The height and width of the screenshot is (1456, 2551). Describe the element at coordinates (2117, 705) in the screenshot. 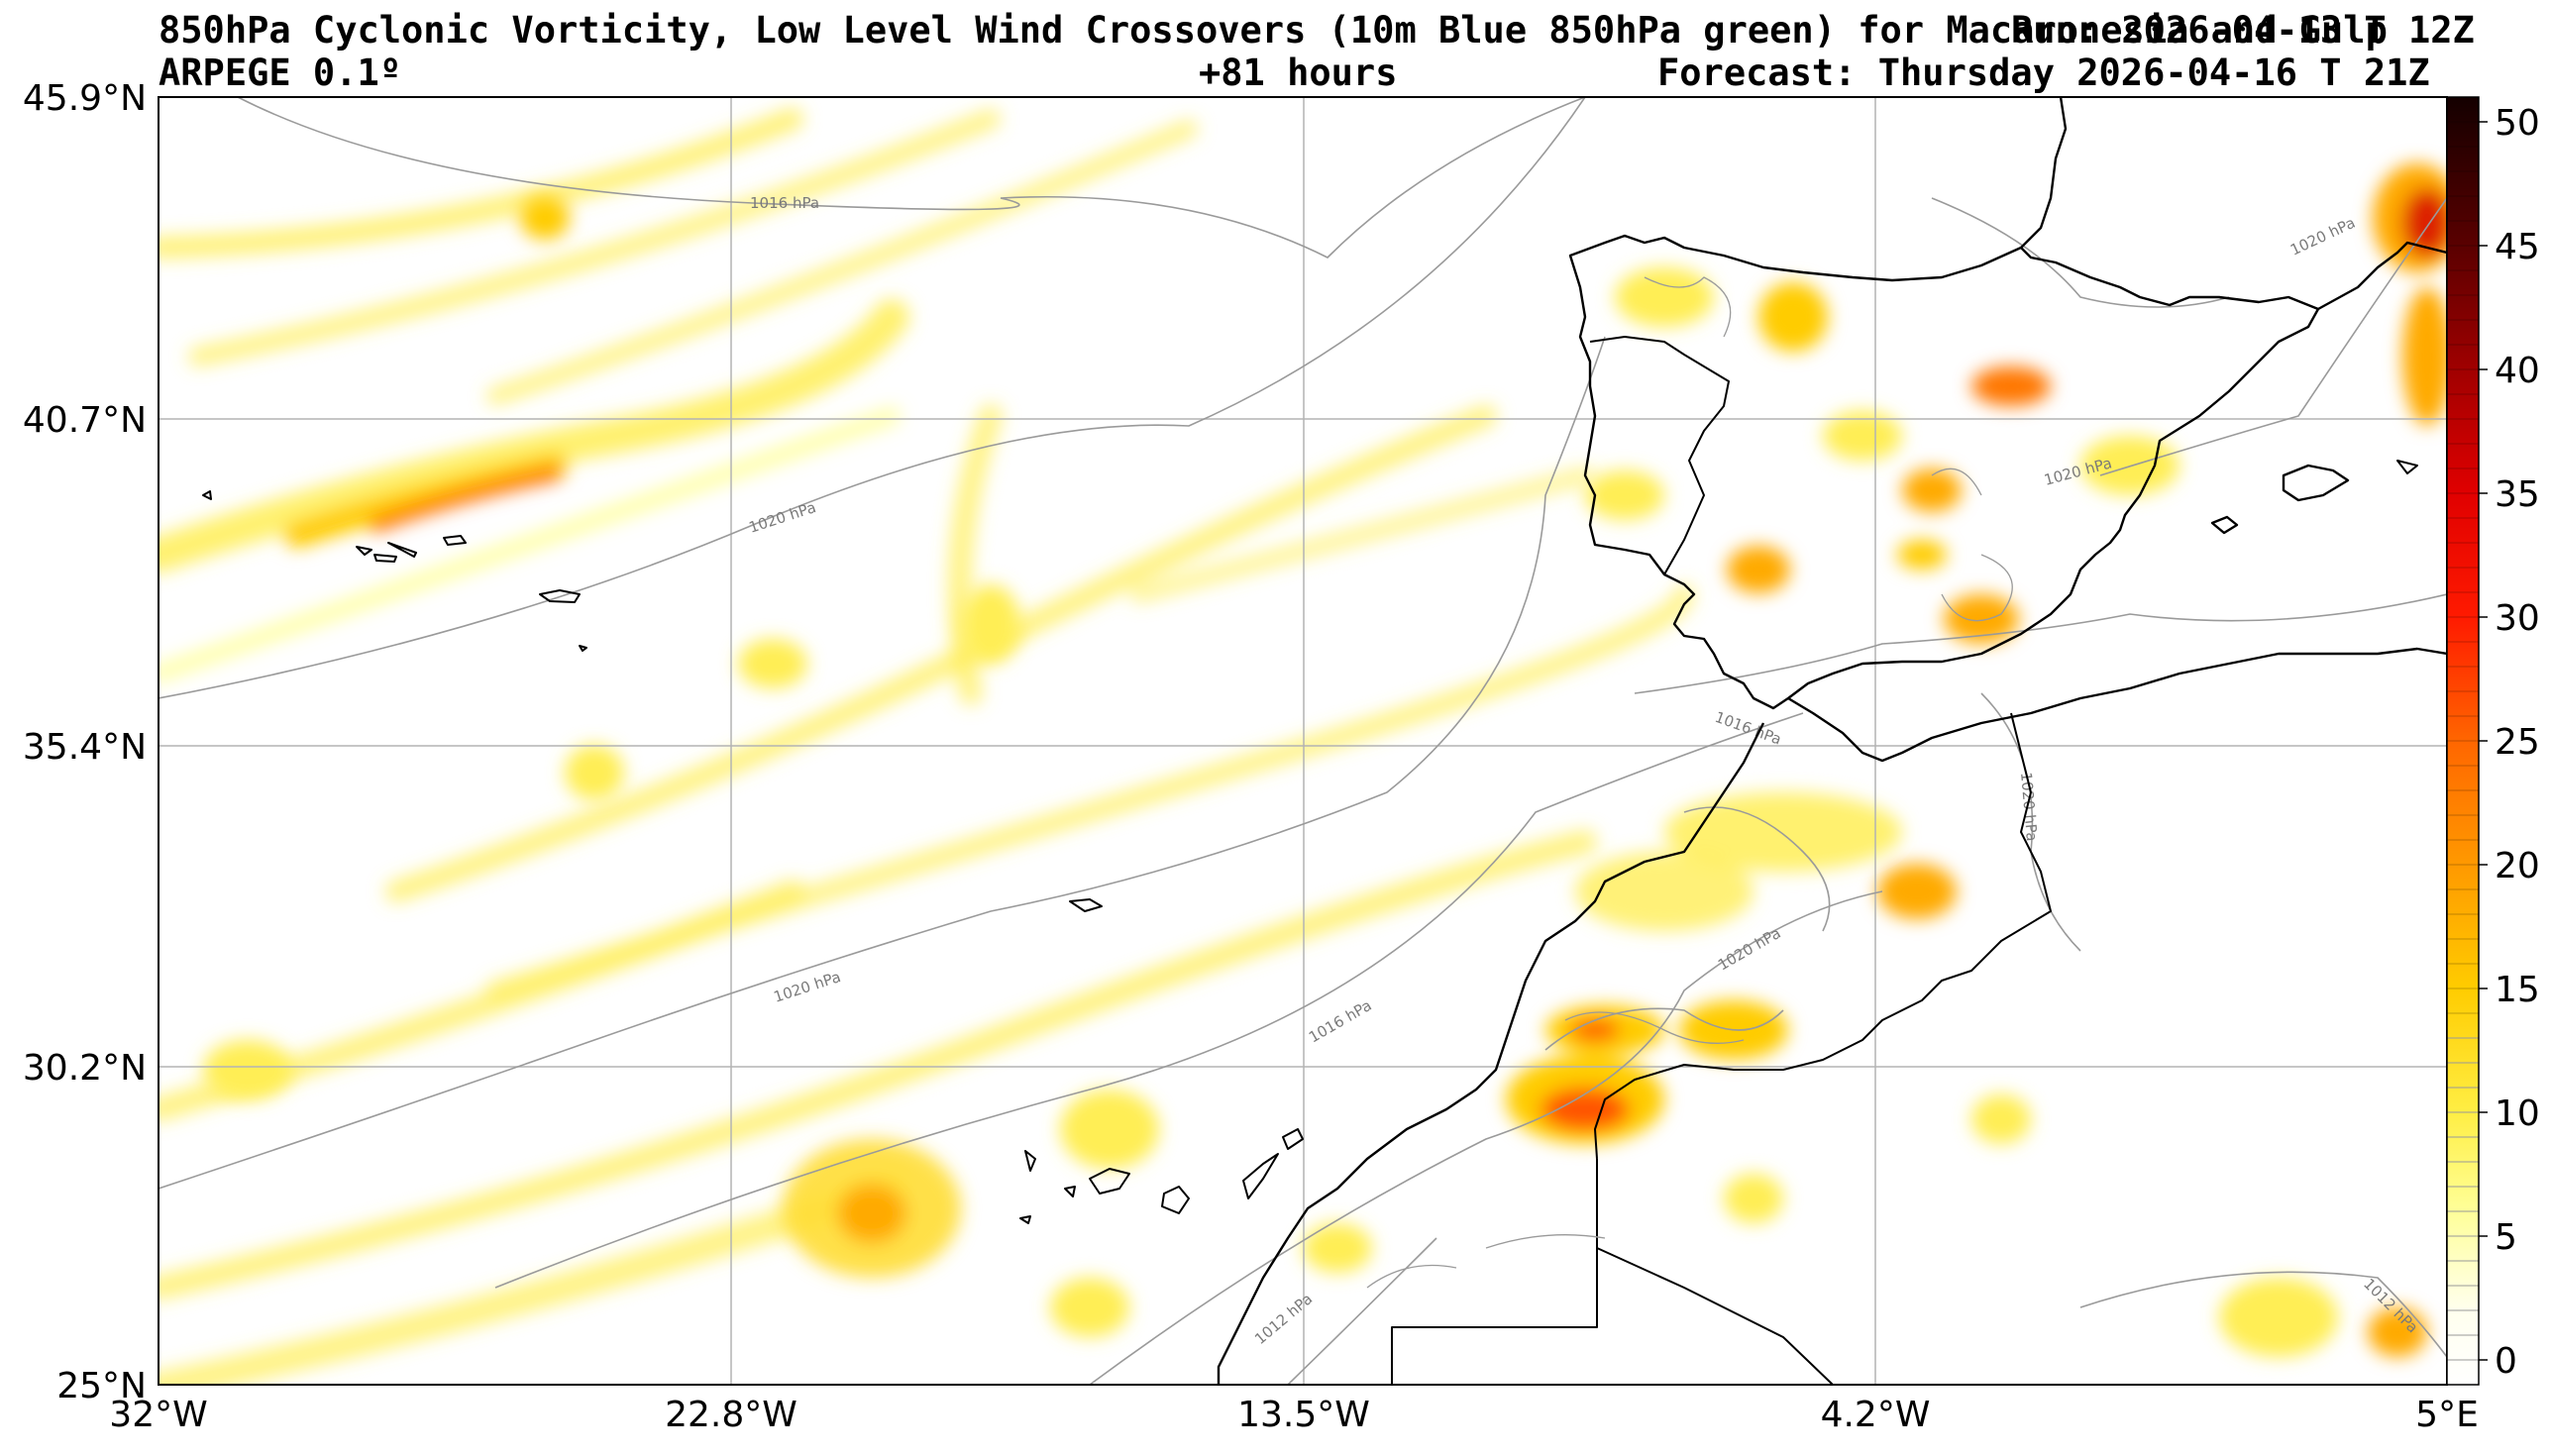

I see `north-africa-coastline` at that location.